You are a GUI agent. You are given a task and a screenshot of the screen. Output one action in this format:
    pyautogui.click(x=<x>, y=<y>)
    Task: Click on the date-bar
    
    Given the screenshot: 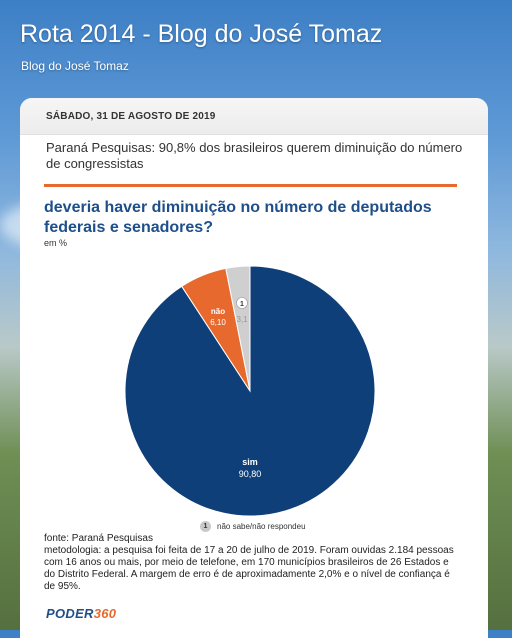 What is the action you would take?
    pyautogui.click(x=254, y=116)
    